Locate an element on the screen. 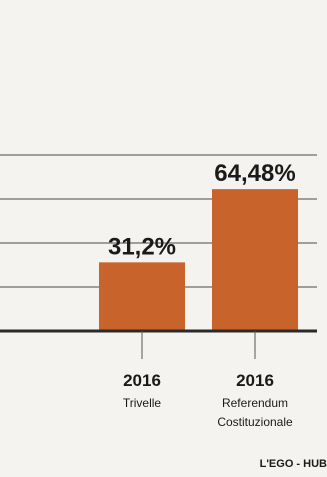  value-label: 64,48% is located at coordinates (254, 173).